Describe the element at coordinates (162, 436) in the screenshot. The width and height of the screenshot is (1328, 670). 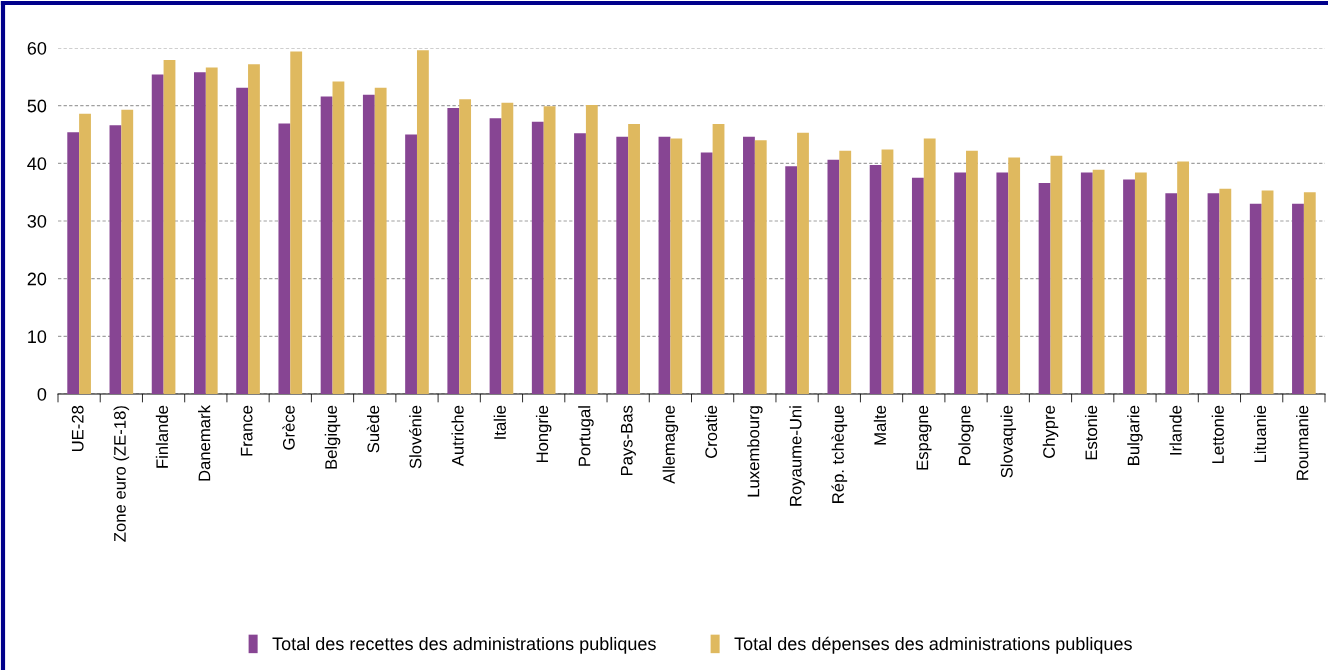
I see `x-tick-label: Finlande` at that location.